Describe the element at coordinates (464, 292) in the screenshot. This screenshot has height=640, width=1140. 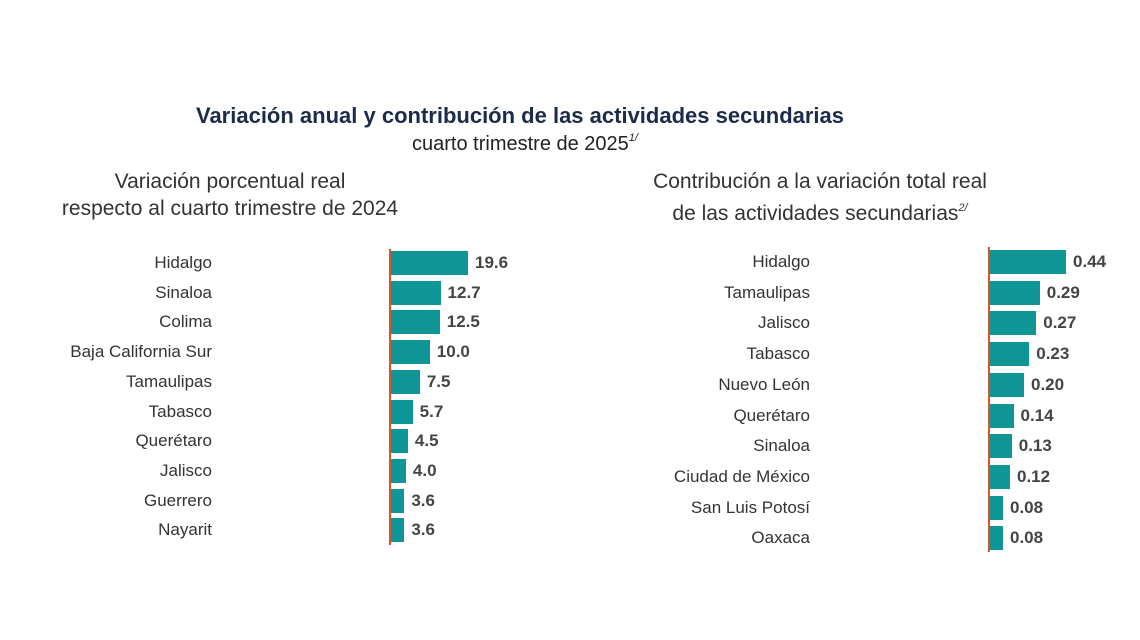
I see `data-label: 12.7` at that location.